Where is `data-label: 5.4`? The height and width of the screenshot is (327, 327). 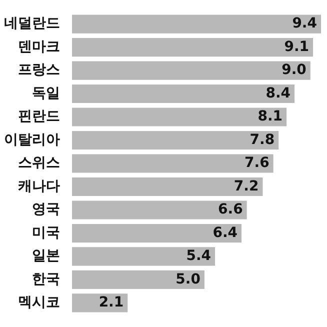 data-label: 5.4 is located at coordinates (199, 256).